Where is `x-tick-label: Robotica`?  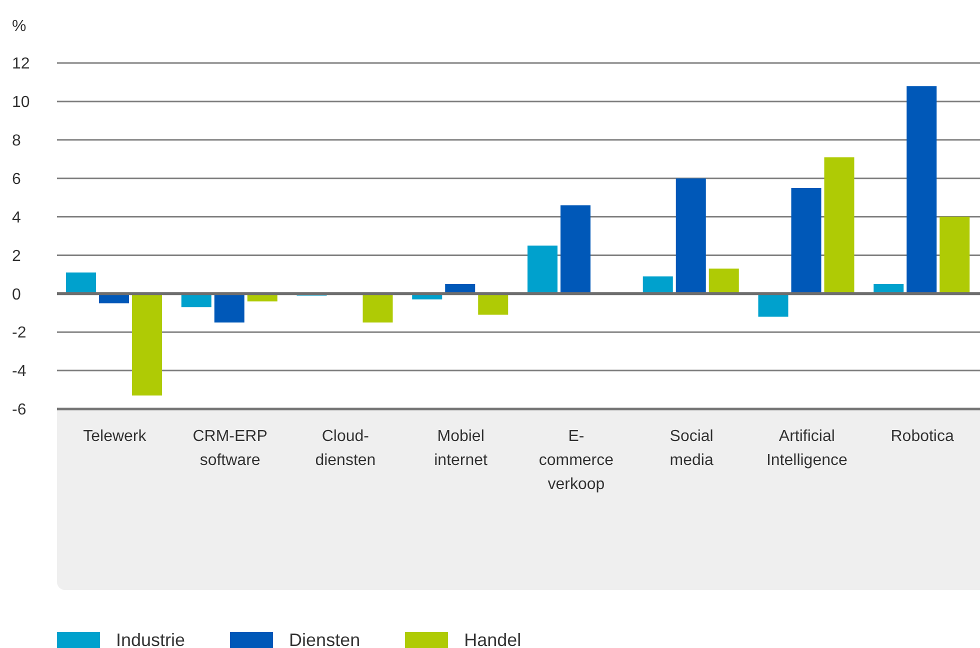 x-tick-label: Robotica is located at coordinates (922, 436).